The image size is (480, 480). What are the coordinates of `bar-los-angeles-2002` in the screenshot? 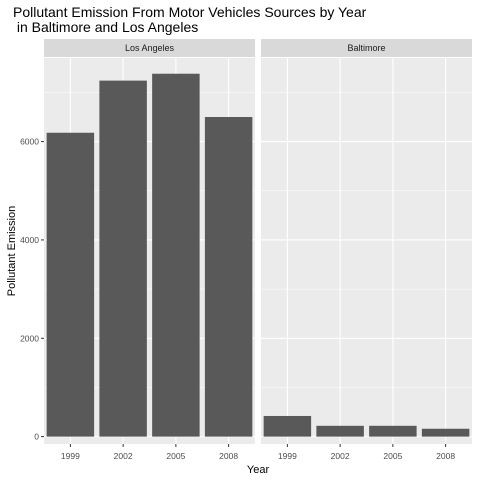 It's located at (123, 258).